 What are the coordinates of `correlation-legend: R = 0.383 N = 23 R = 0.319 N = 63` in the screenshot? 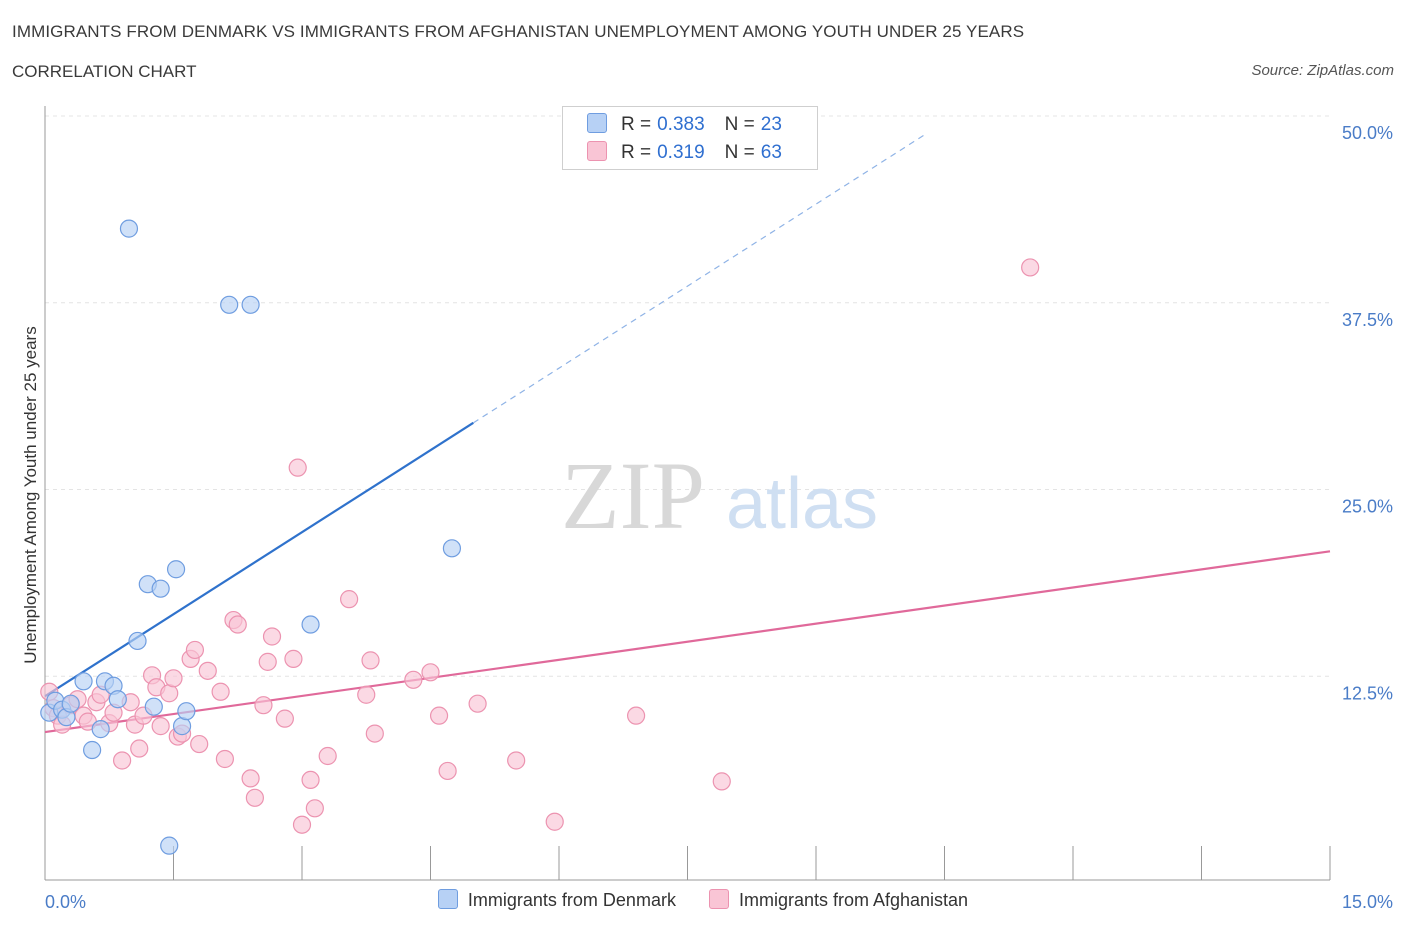 It's located at (690, 138).